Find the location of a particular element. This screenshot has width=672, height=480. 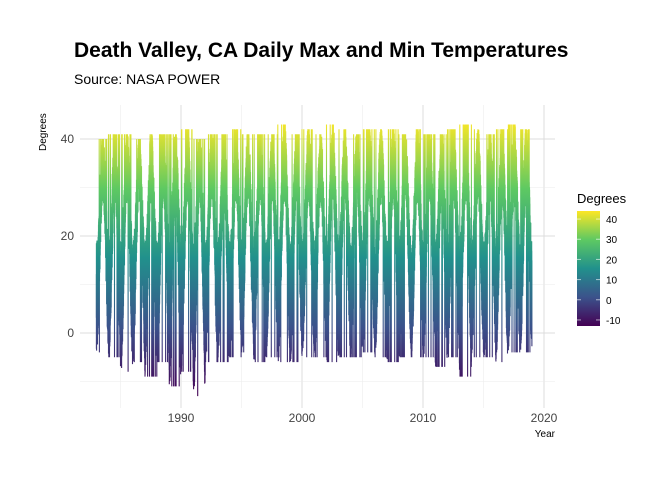

legend-title: Degrees is located at coordinates (602, 198).